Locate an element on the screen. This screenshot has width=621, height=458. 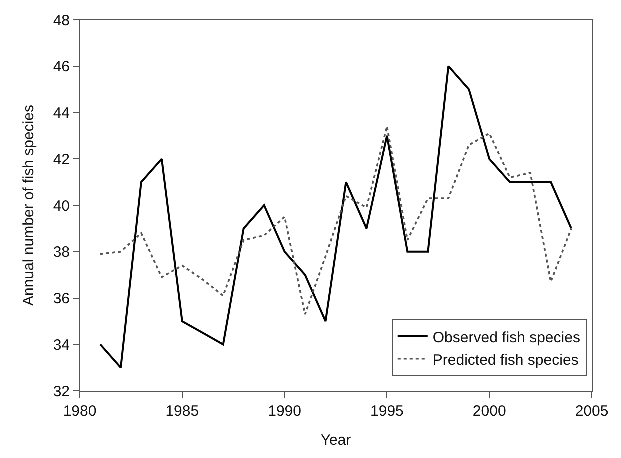
y-tick-label: 46 is located at coordinates (61, 67).